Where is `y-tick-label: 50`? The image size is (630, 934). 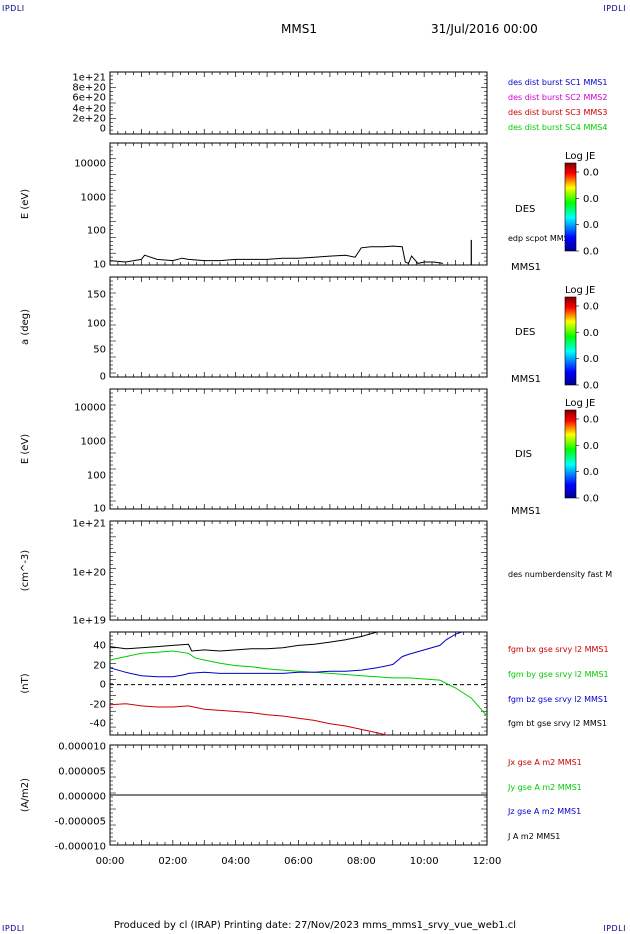 y-tick-label: 50 is located at coordinates (99, 350).